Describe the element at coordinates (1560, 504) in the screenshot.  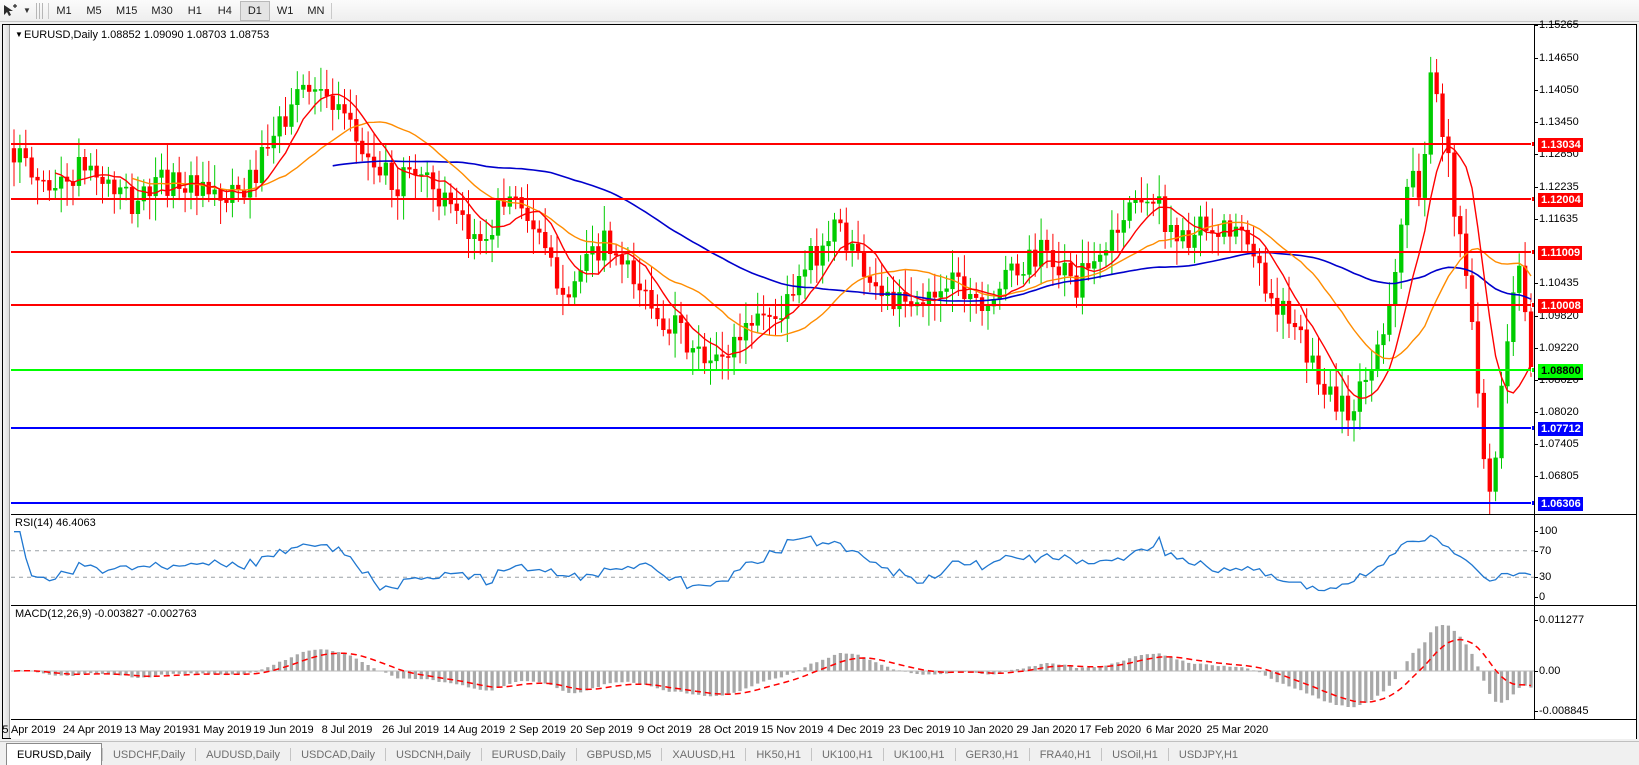
I see `price-level-chip-1.06306: 1.06306` at that location.